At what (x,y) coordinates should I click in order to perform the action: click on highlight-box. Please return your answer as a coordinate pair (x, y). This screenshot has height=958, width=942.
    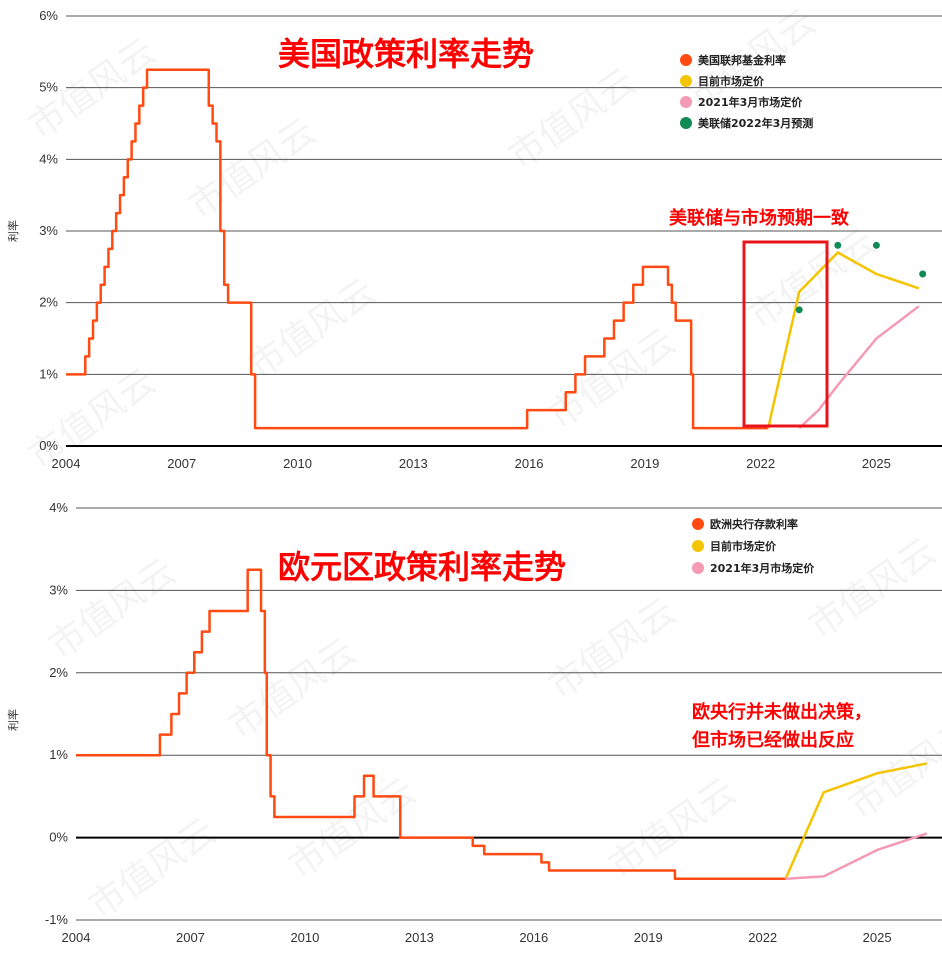
    Looking at the image, I should click on (785, 334).